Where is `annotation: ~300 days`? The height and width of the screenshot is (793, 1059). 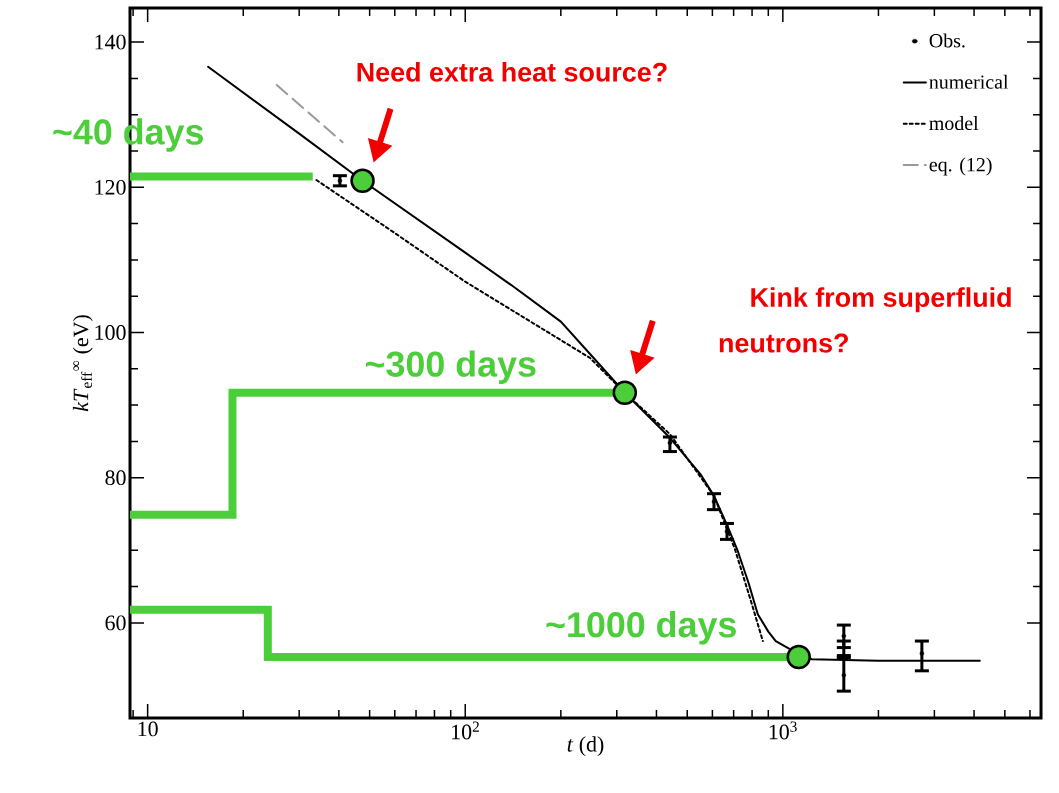
annotation: ~300 days is located at coordinates (450, 367).